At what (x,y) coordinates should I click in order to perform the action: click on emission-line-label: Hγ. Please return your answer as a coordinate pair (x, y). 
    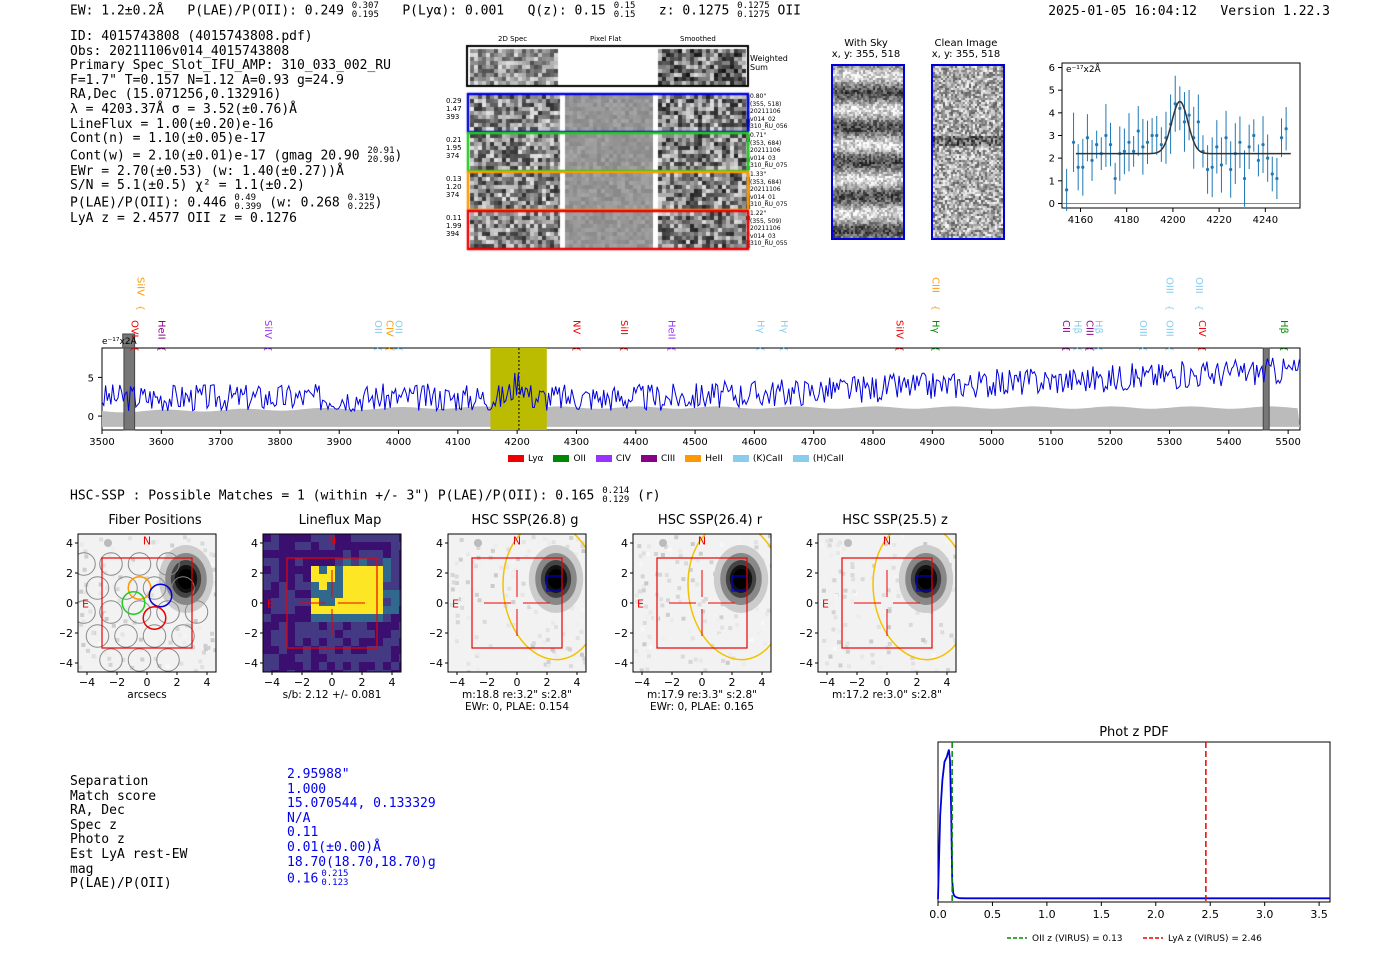
    Looking at the image, I should click on (783, 327).